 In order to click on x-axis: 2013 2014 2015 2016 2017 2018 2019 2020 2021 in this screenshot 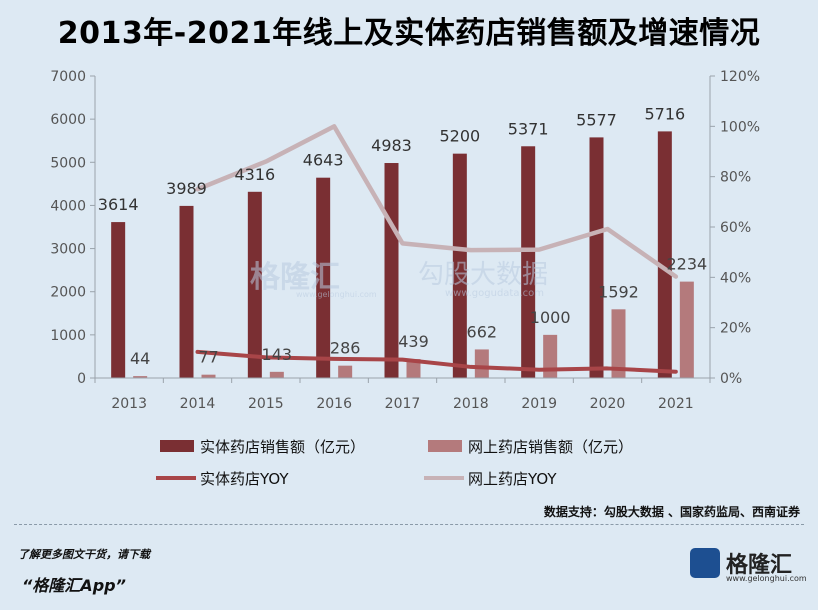, I will do `click(402, 394)`.